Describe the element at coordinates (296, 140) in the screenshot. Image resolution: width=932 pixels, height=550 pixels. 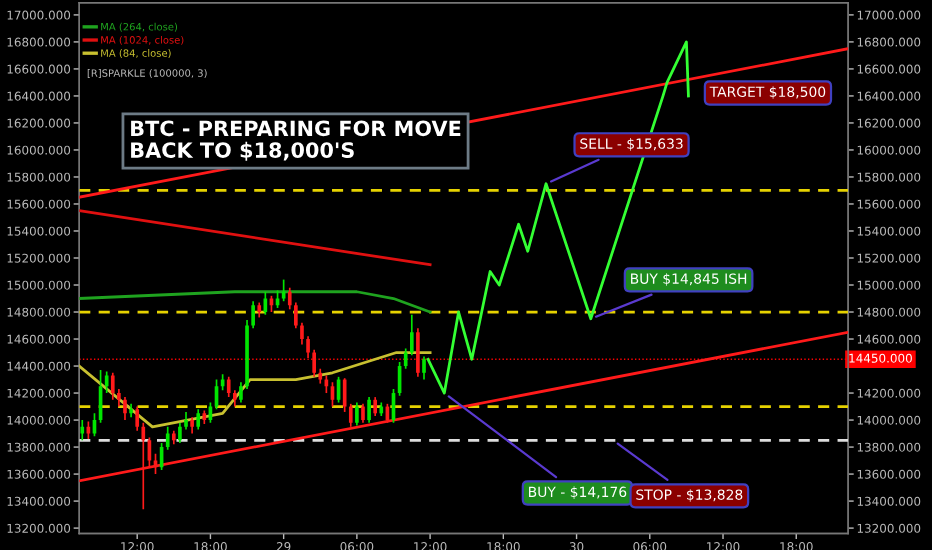
I see `text: BTC - PREPARING FOR MOVE BACK TO $18,000'S` at that location.